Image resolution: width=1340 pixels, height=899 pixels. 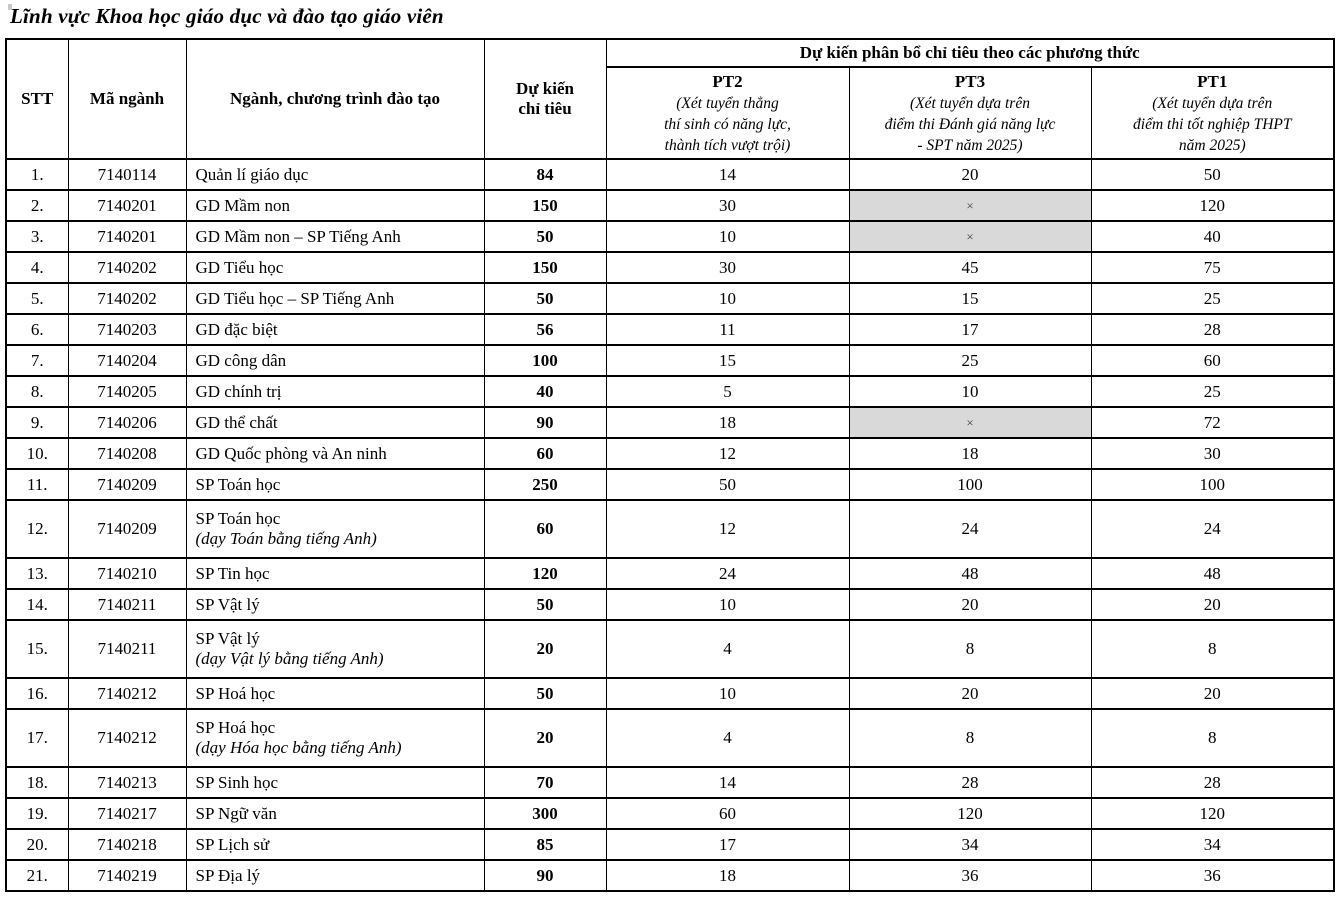 What do you see at coordinates (37, 813) in the screenshot?
I see `stt-cell: 19.` at bounding box center [37, 813].